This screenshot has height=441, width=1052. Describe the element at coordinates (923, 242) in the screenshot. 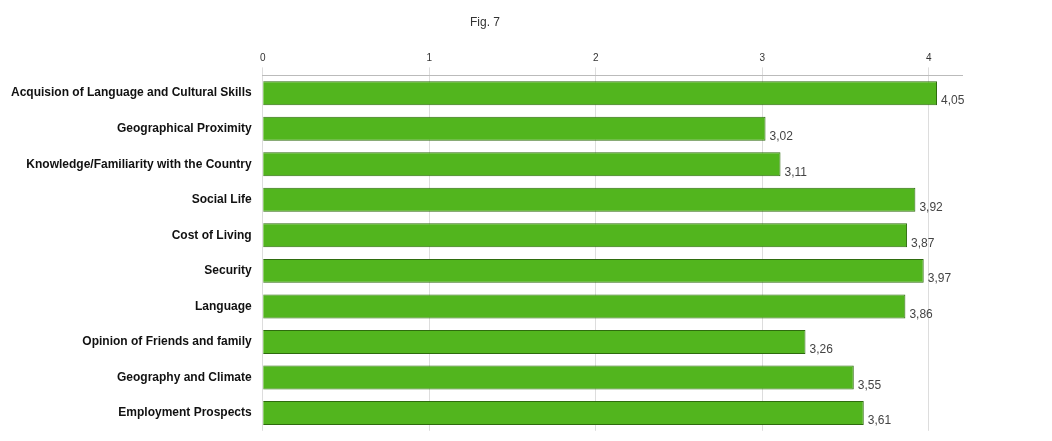

I see `data-label: 3,87` at that location.